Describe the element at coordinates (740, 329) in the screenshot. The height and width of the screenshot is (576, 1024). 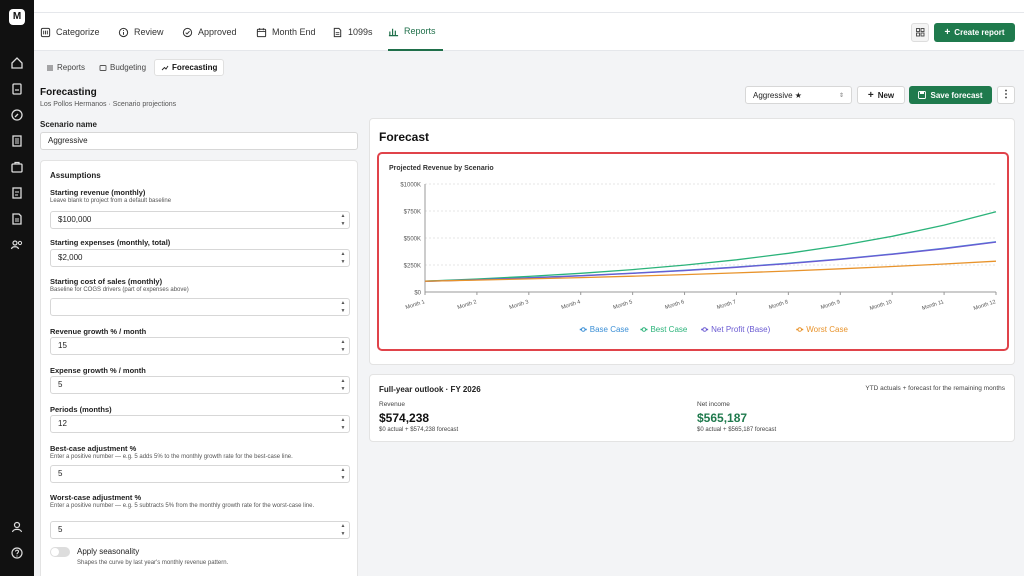
I see `legend-label: Net Profit (Base)` at that location.